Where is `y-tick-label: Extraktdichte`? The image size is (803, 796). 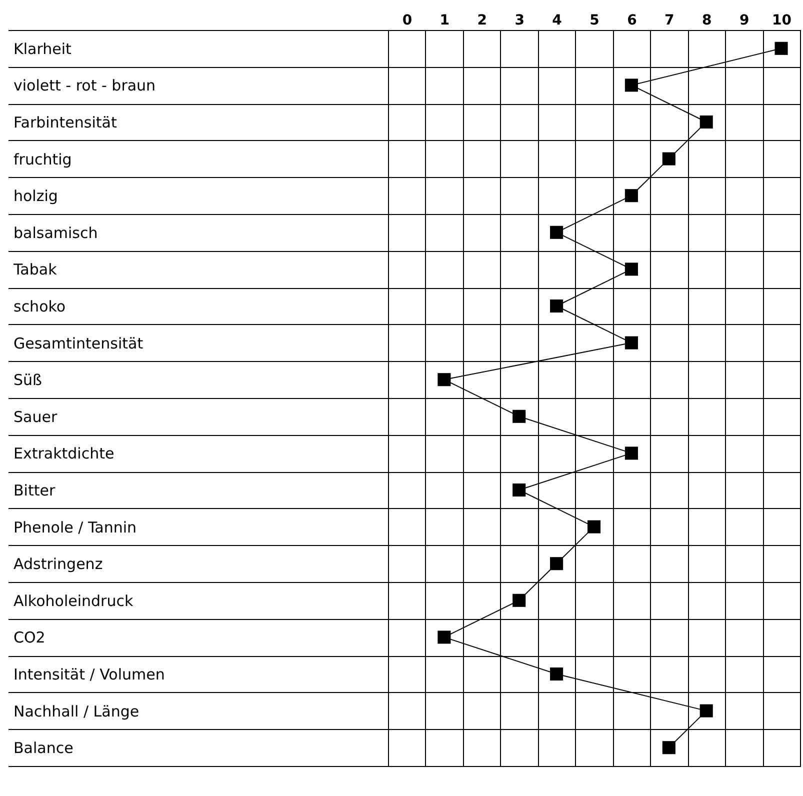 y-tick-label: Extraktdichte is located at coordinates (64, 453).